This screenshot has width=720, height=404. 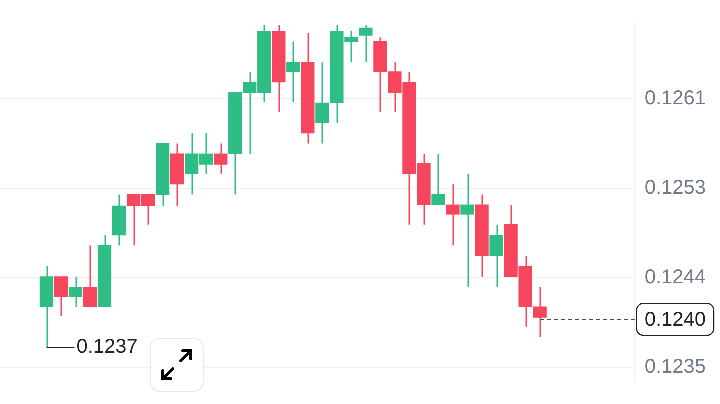 What do you see at coordinates (675, 320) in the screenshot?
I see `ref-line-label: 0.1240` at bounding box center [675, 320].